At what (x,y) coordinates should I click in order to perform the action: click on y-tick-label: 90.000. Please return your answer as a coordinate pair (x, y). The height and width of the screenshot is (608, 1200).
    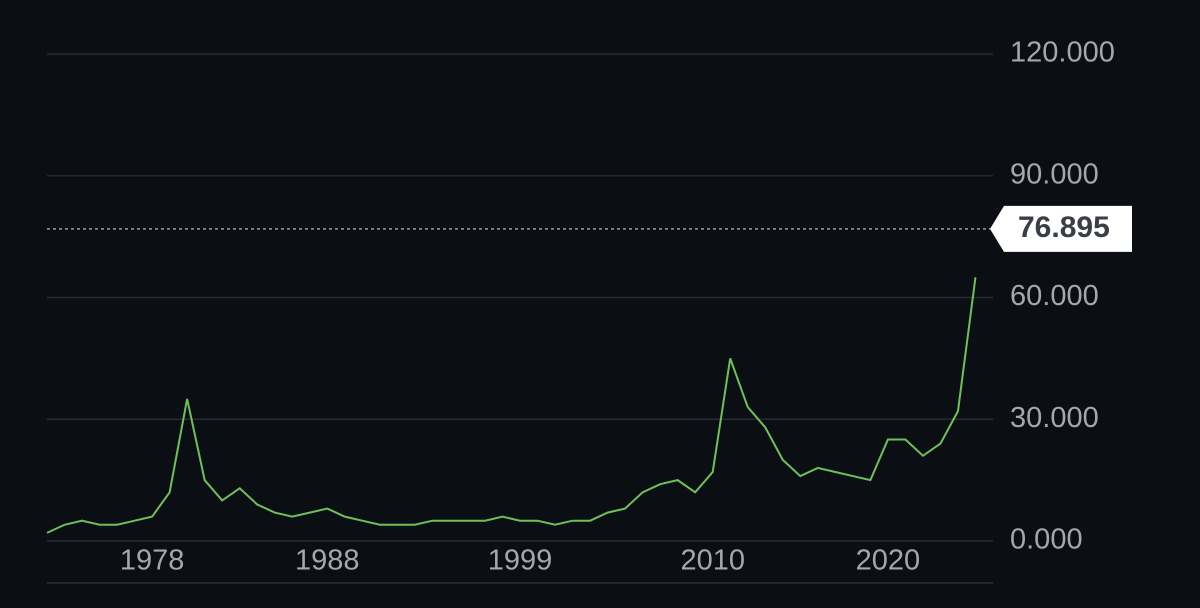
    Looking at the image, I should click on (1054, 174).